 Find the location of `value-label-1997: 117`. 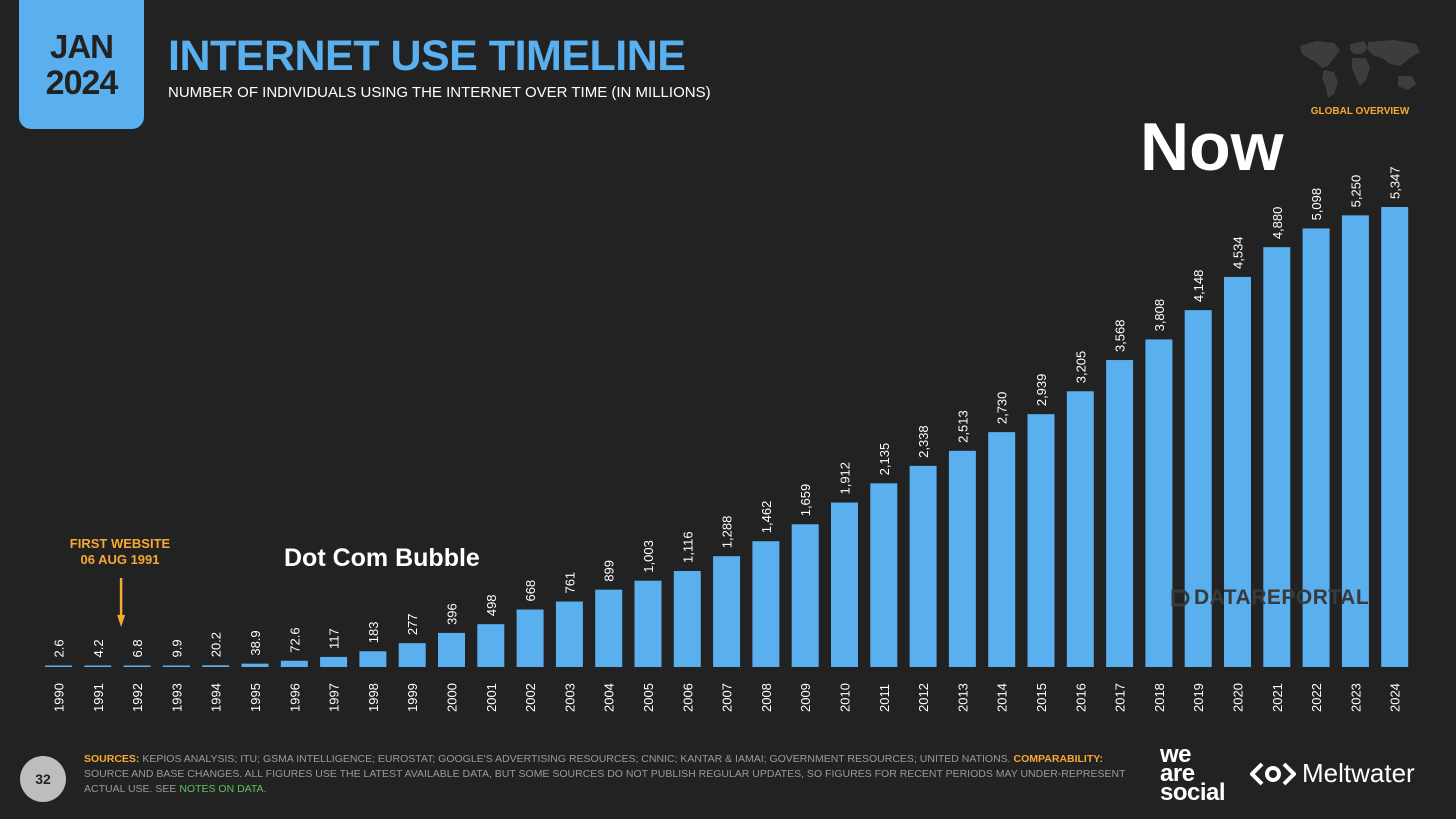

value-label-1997: 117 is located at coordinates (334, 638).